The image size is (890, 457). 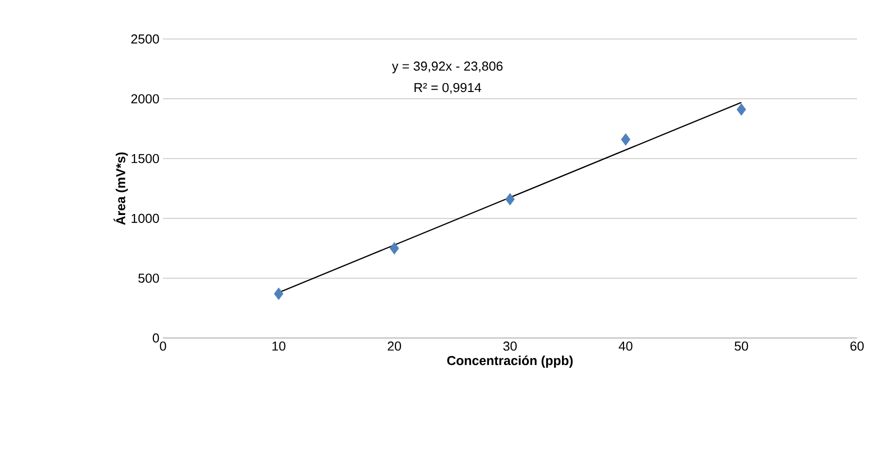 I want to click on x-tick-label: 0, so click(x=163, y=346).